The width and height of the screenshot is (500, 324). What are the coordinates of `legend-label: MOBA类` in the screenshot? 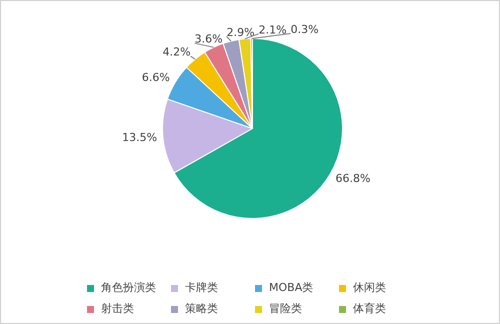 It's located at (291, 287).